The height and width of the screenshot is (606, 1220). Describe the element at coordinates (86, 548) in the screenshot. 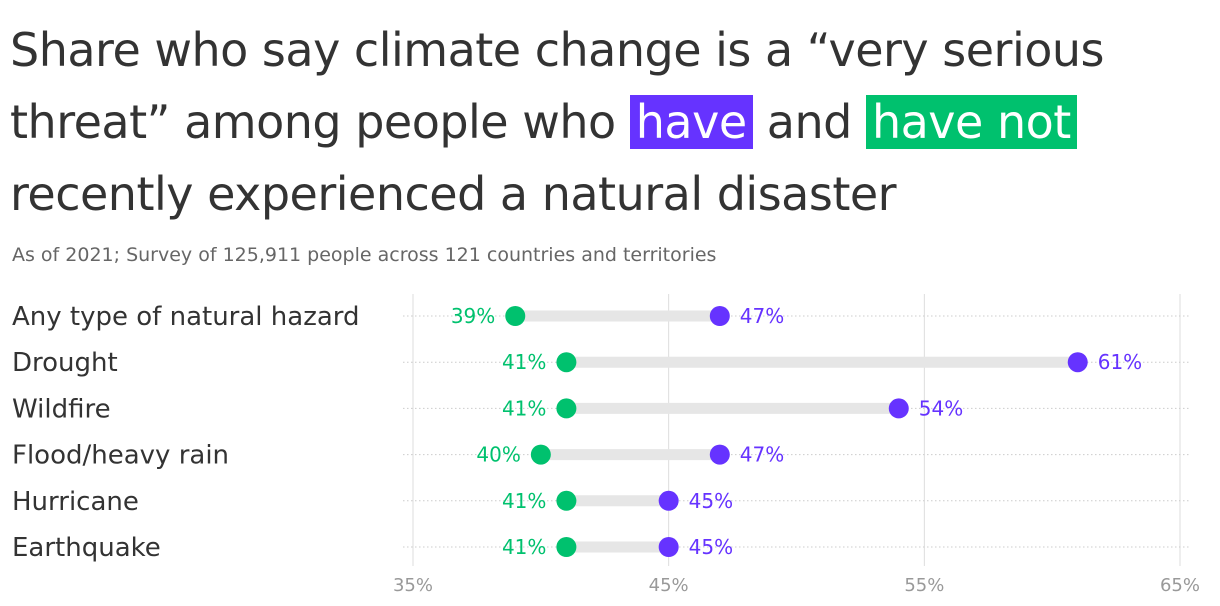

I see `category-label: Earthquake` at that location.